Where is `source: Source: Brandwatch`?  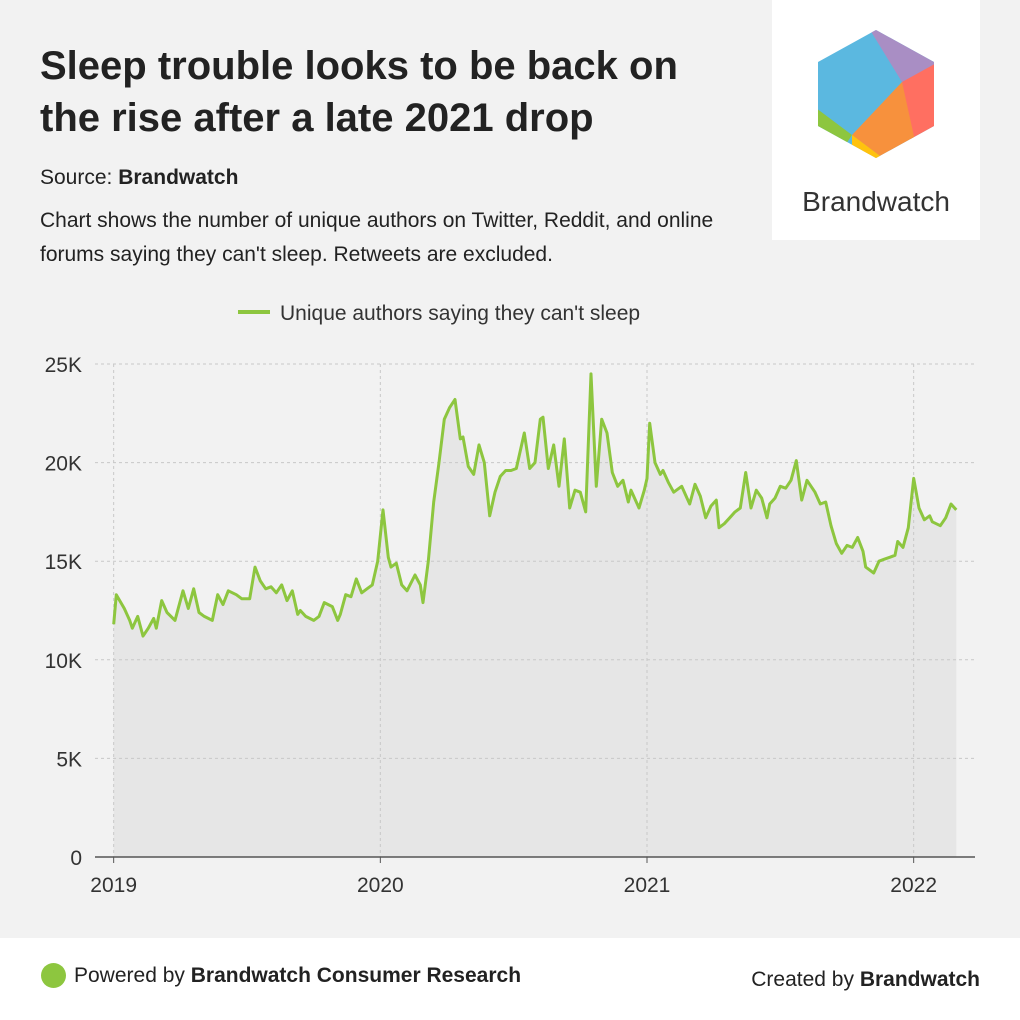 source: Source: Brandwatch is located at coordinates (139, 178).